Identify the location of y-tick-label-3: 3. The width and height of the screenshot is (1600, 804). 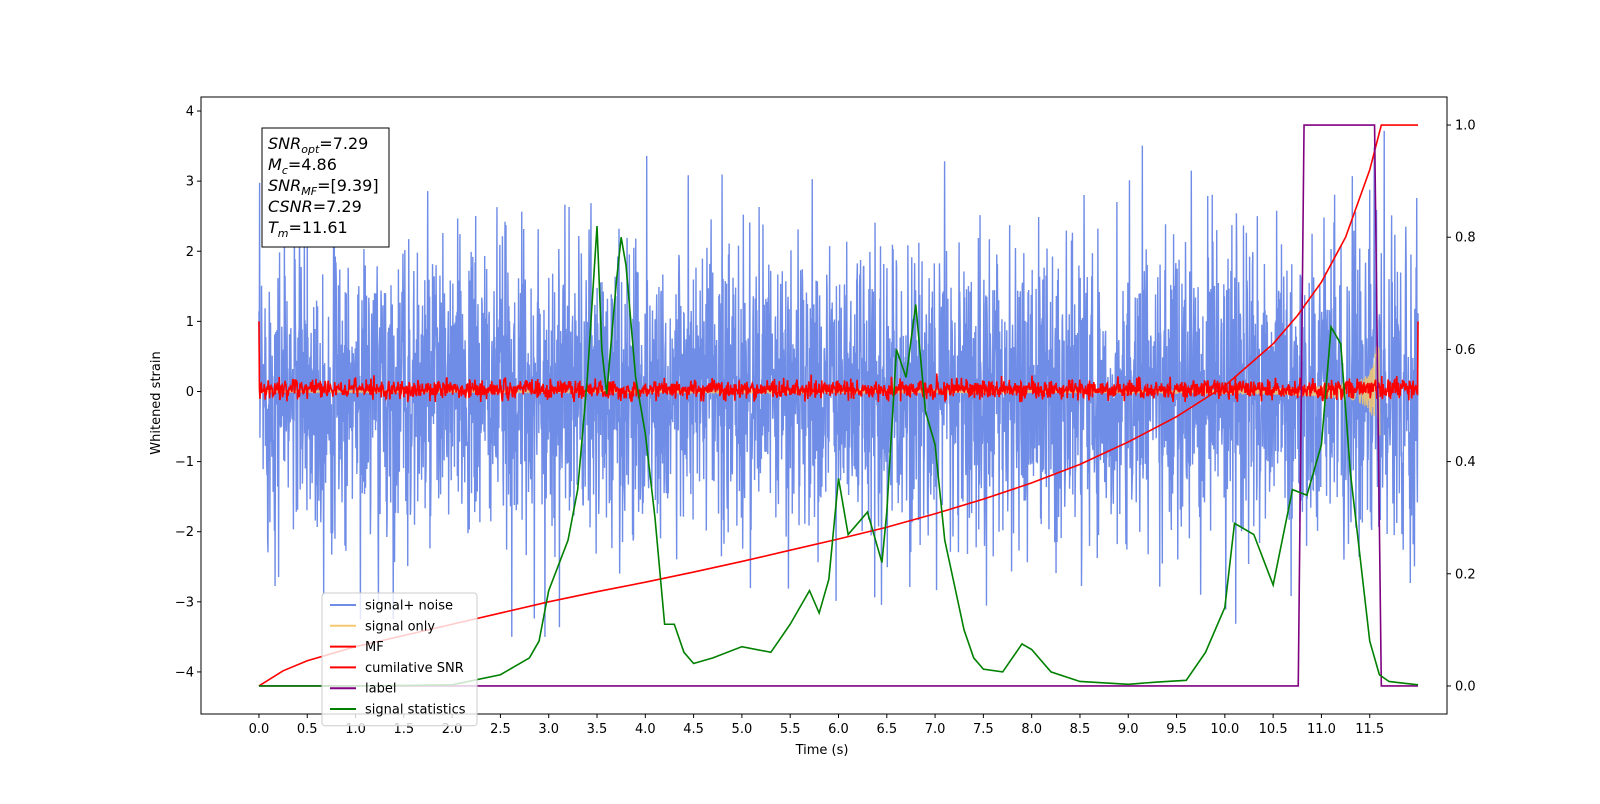
(190, 182).